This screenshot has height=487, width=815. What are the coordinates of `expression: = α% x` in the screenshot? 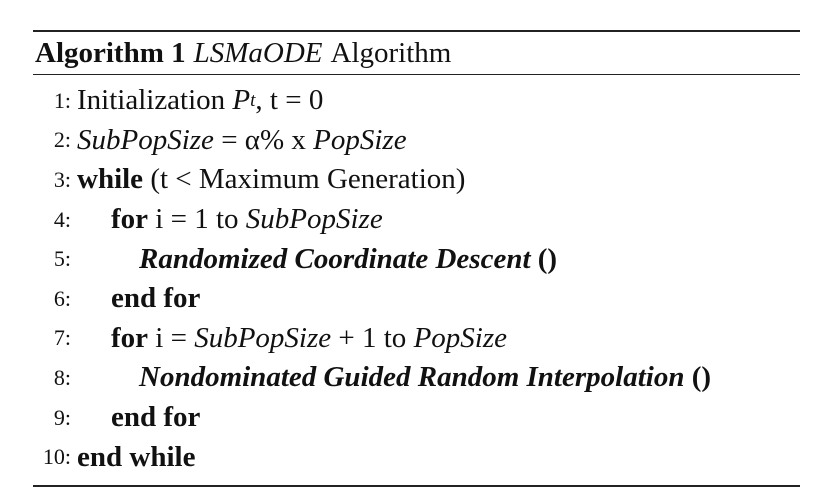 It's located at (263, 139).